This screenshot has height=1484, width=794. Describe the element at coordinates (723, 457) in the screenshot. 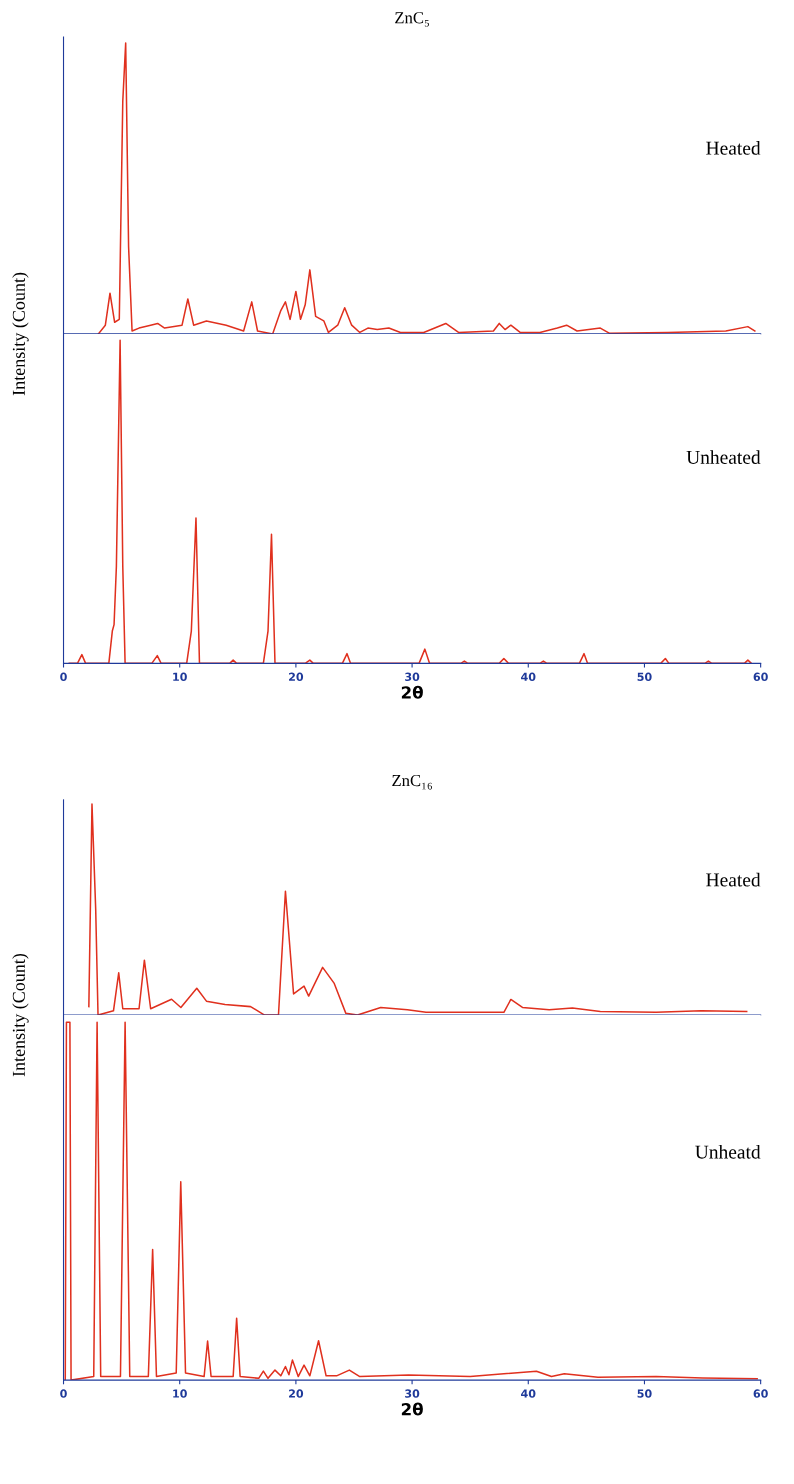

I see `annotation: Unheated` at that location.